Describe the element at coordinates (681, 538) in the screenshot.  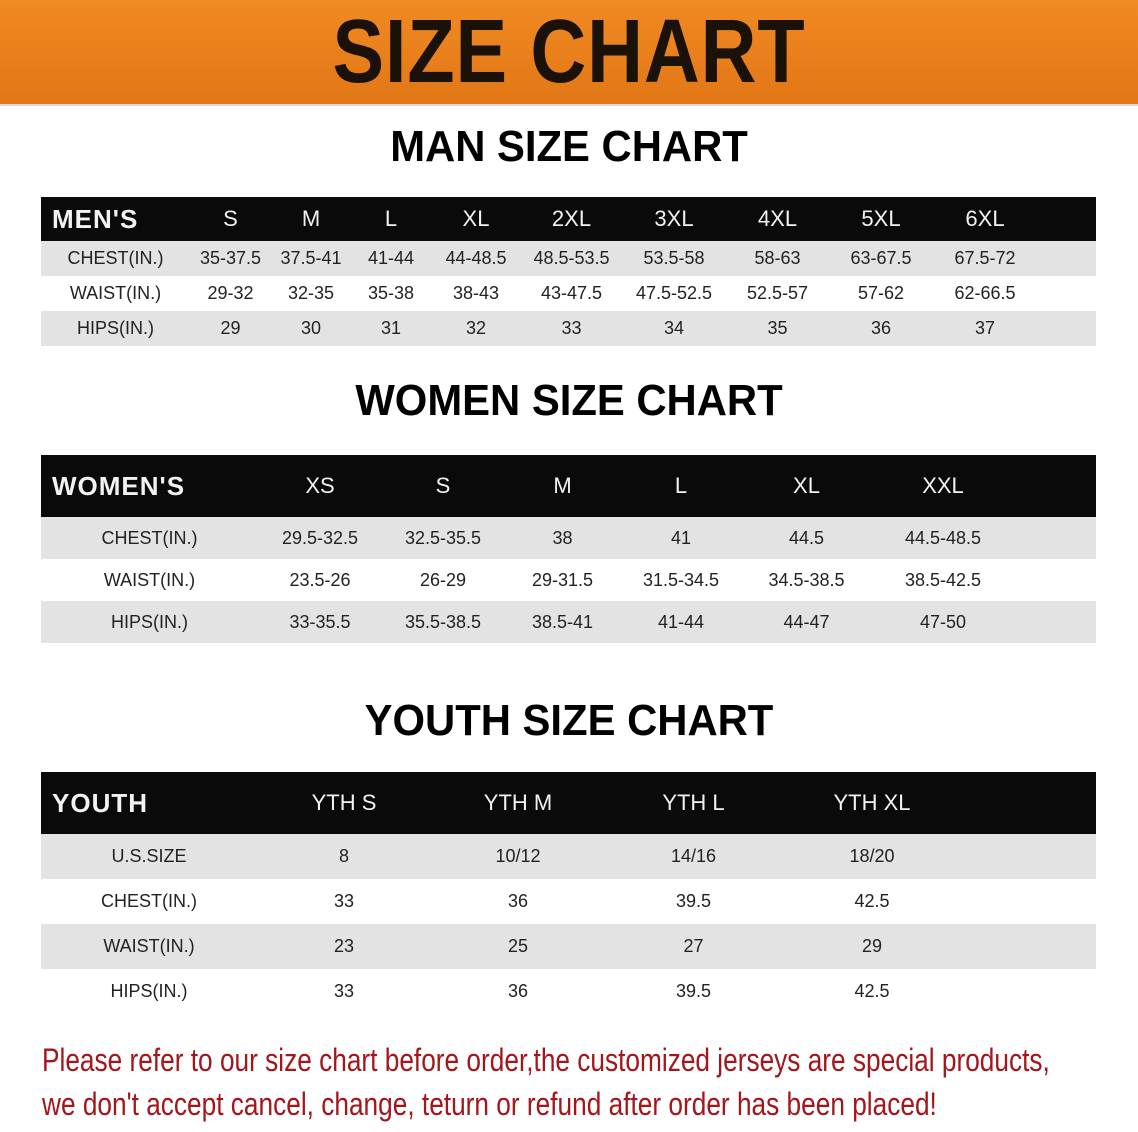
I see `measurement-cell: 41` at that location.